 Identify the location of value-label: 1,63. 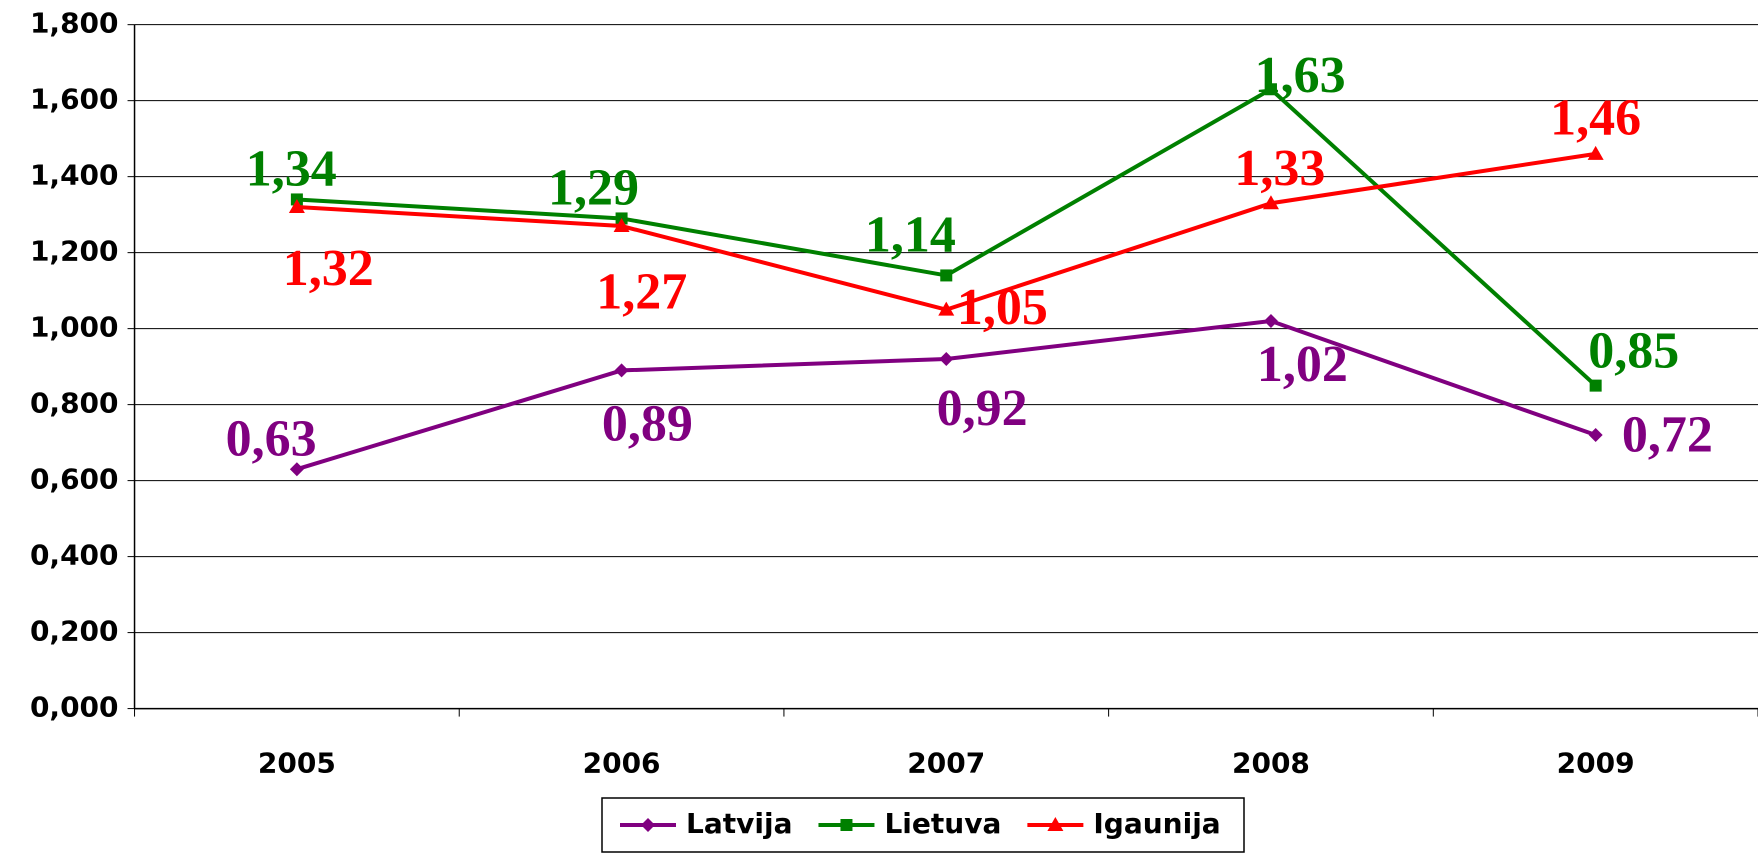
(1300, 75).